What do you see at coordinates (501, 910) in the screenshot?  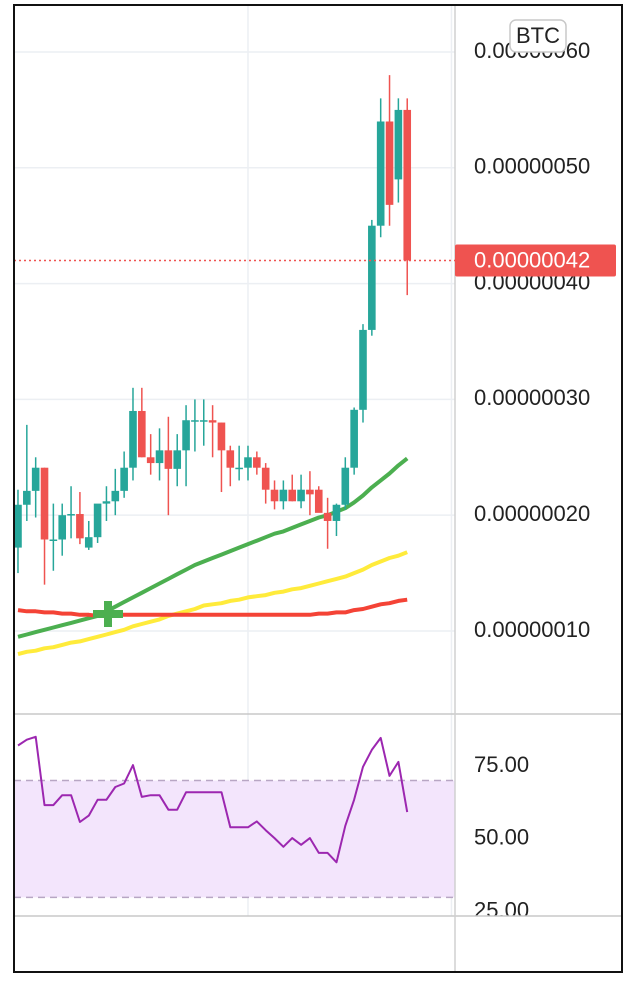 I see `y-tick-label: 25.00` at bounding box center [501, 910].